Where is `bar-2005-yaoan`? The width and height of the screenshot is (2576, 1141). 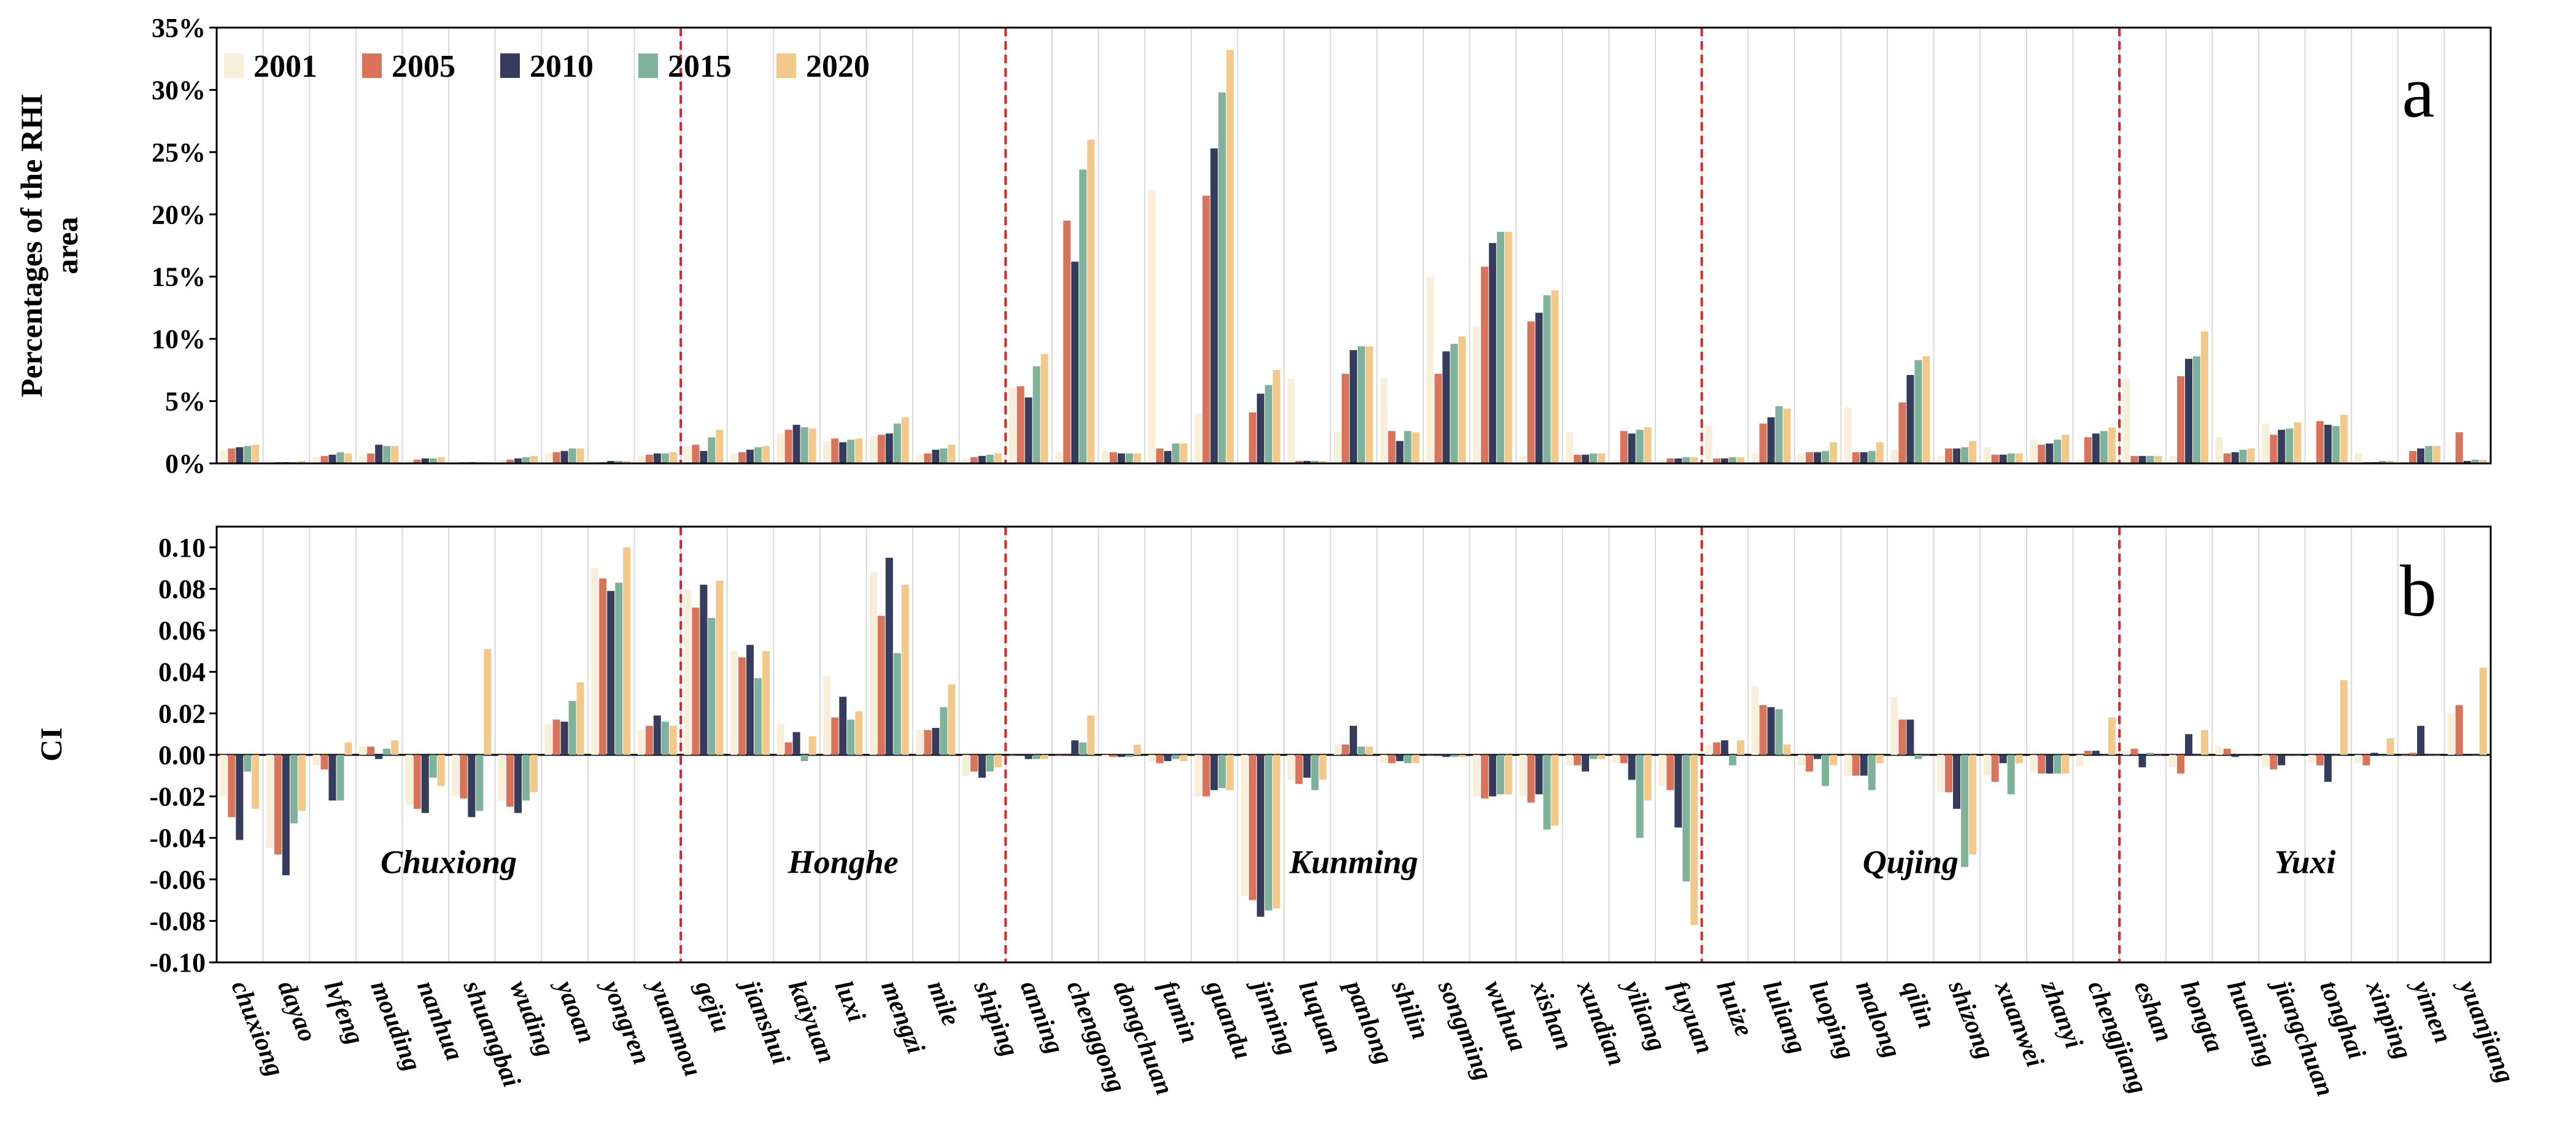 bar-2005-yaoan is located at coordinates (556, 737).